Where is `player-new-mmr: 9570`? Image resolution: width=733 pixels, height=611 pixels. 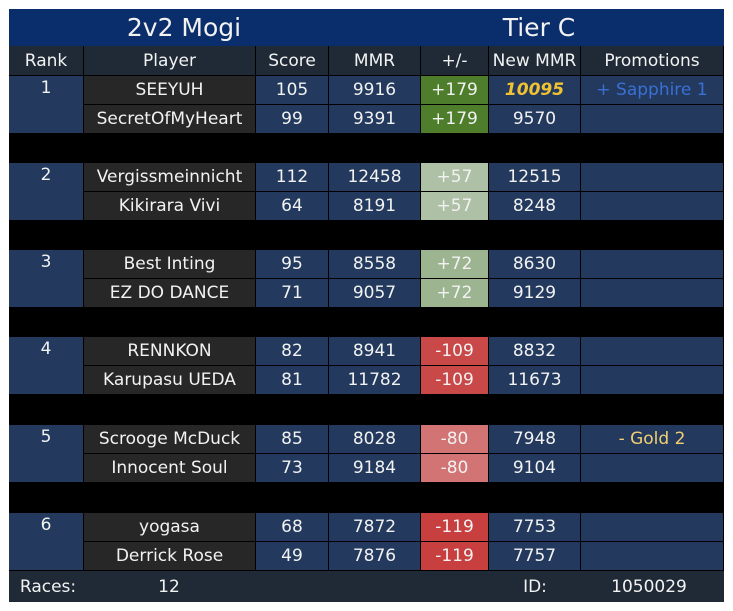 player-new-mmr: 9570 is located at coordinates (535, 119).